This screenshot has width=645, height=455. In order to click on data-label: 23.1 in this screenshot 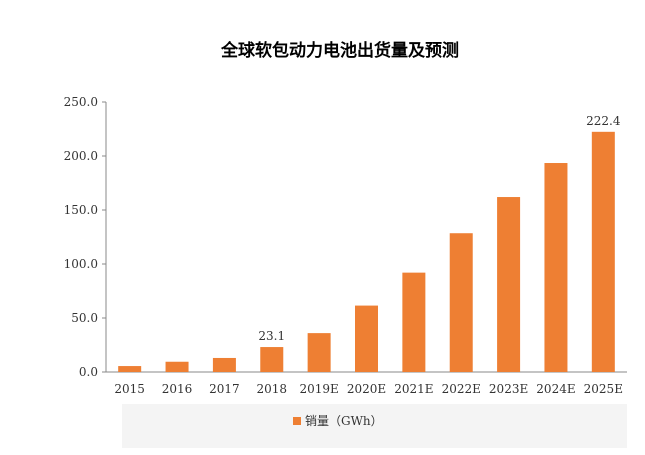, I will do `click(271, 336)`.